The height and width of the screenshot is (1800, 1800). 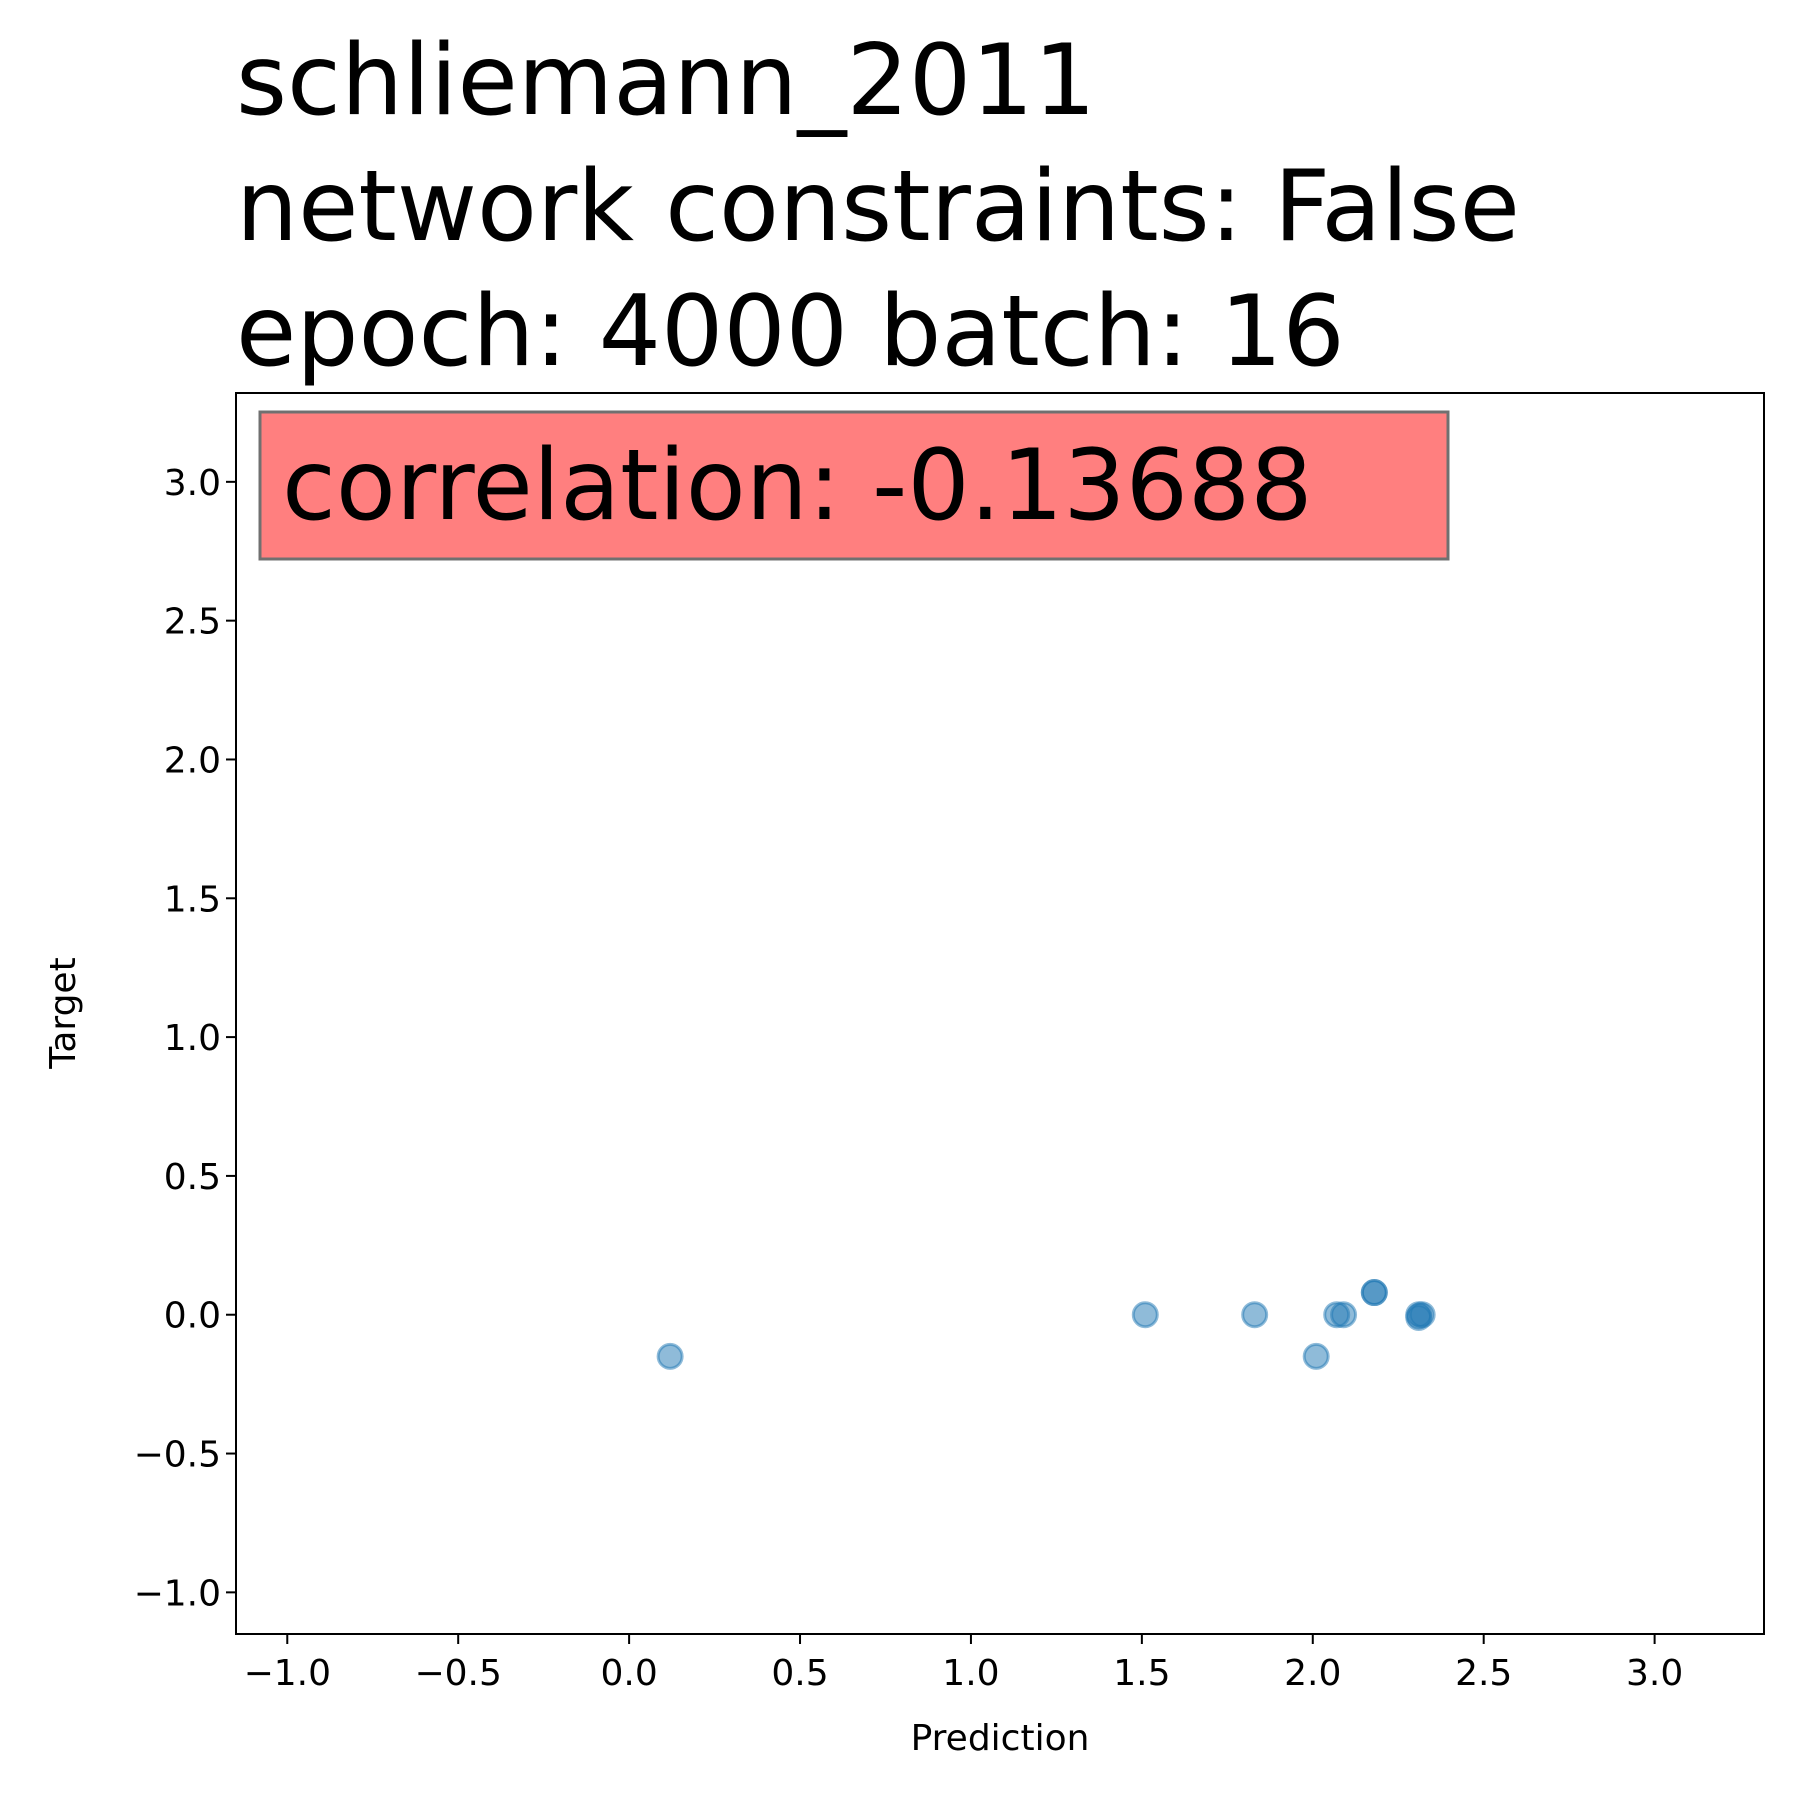 I want to click on x-tick-label: 2.5, so click(x=1483, y=1673).